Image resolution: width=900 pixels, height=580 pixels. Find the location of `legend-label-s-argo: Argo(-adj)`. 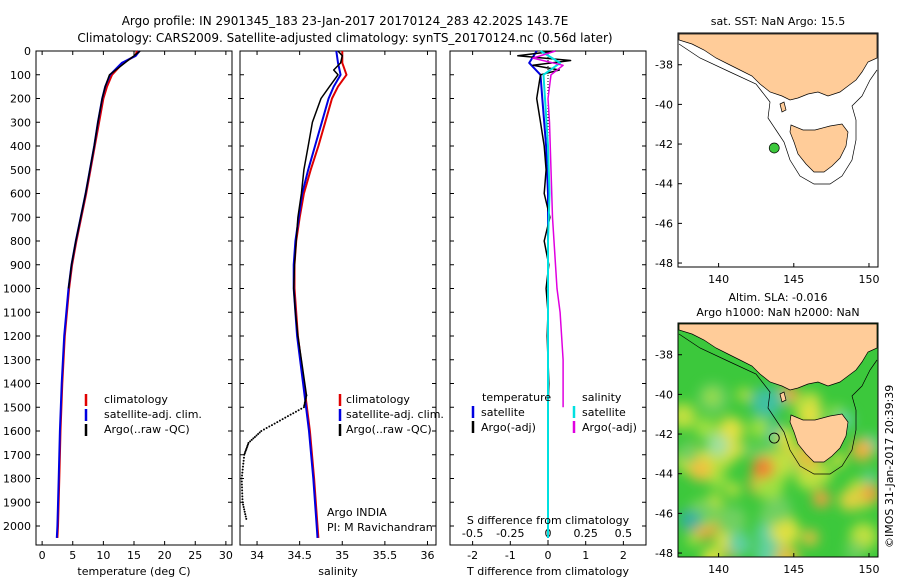

legend-label-s-argo: Argo(-adj) is located at coordinates (609, 427).